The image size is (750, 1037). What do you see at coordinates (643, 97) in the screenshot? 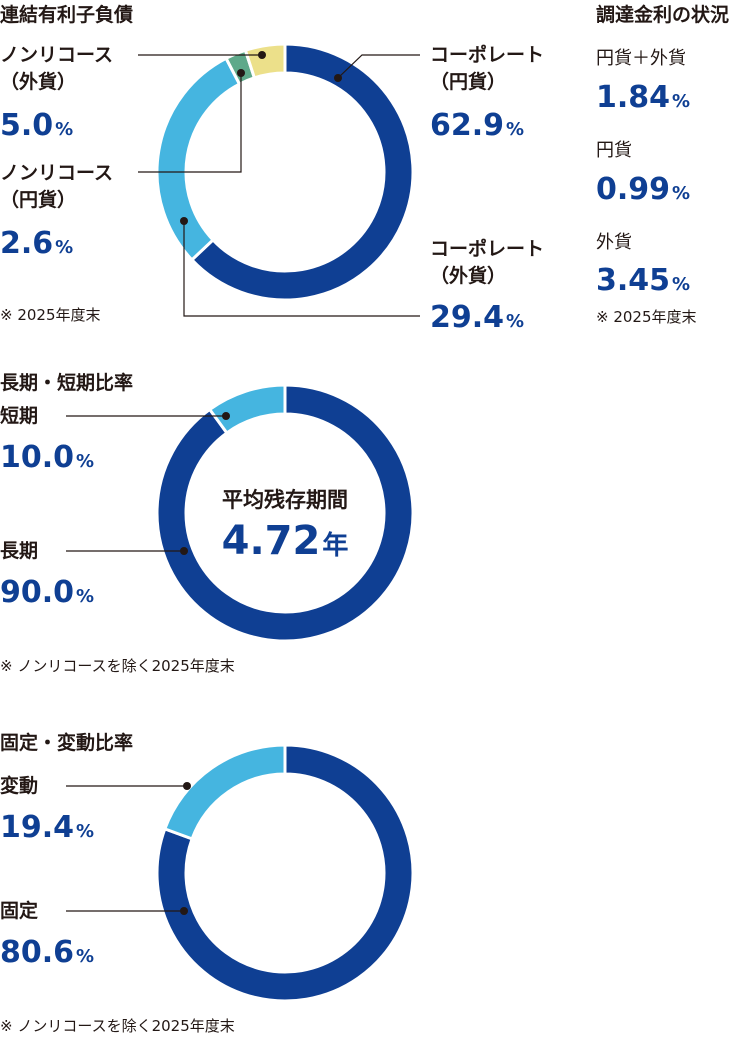
I see `rate-all-value: 1.84%` at bounding box center [643, 97].